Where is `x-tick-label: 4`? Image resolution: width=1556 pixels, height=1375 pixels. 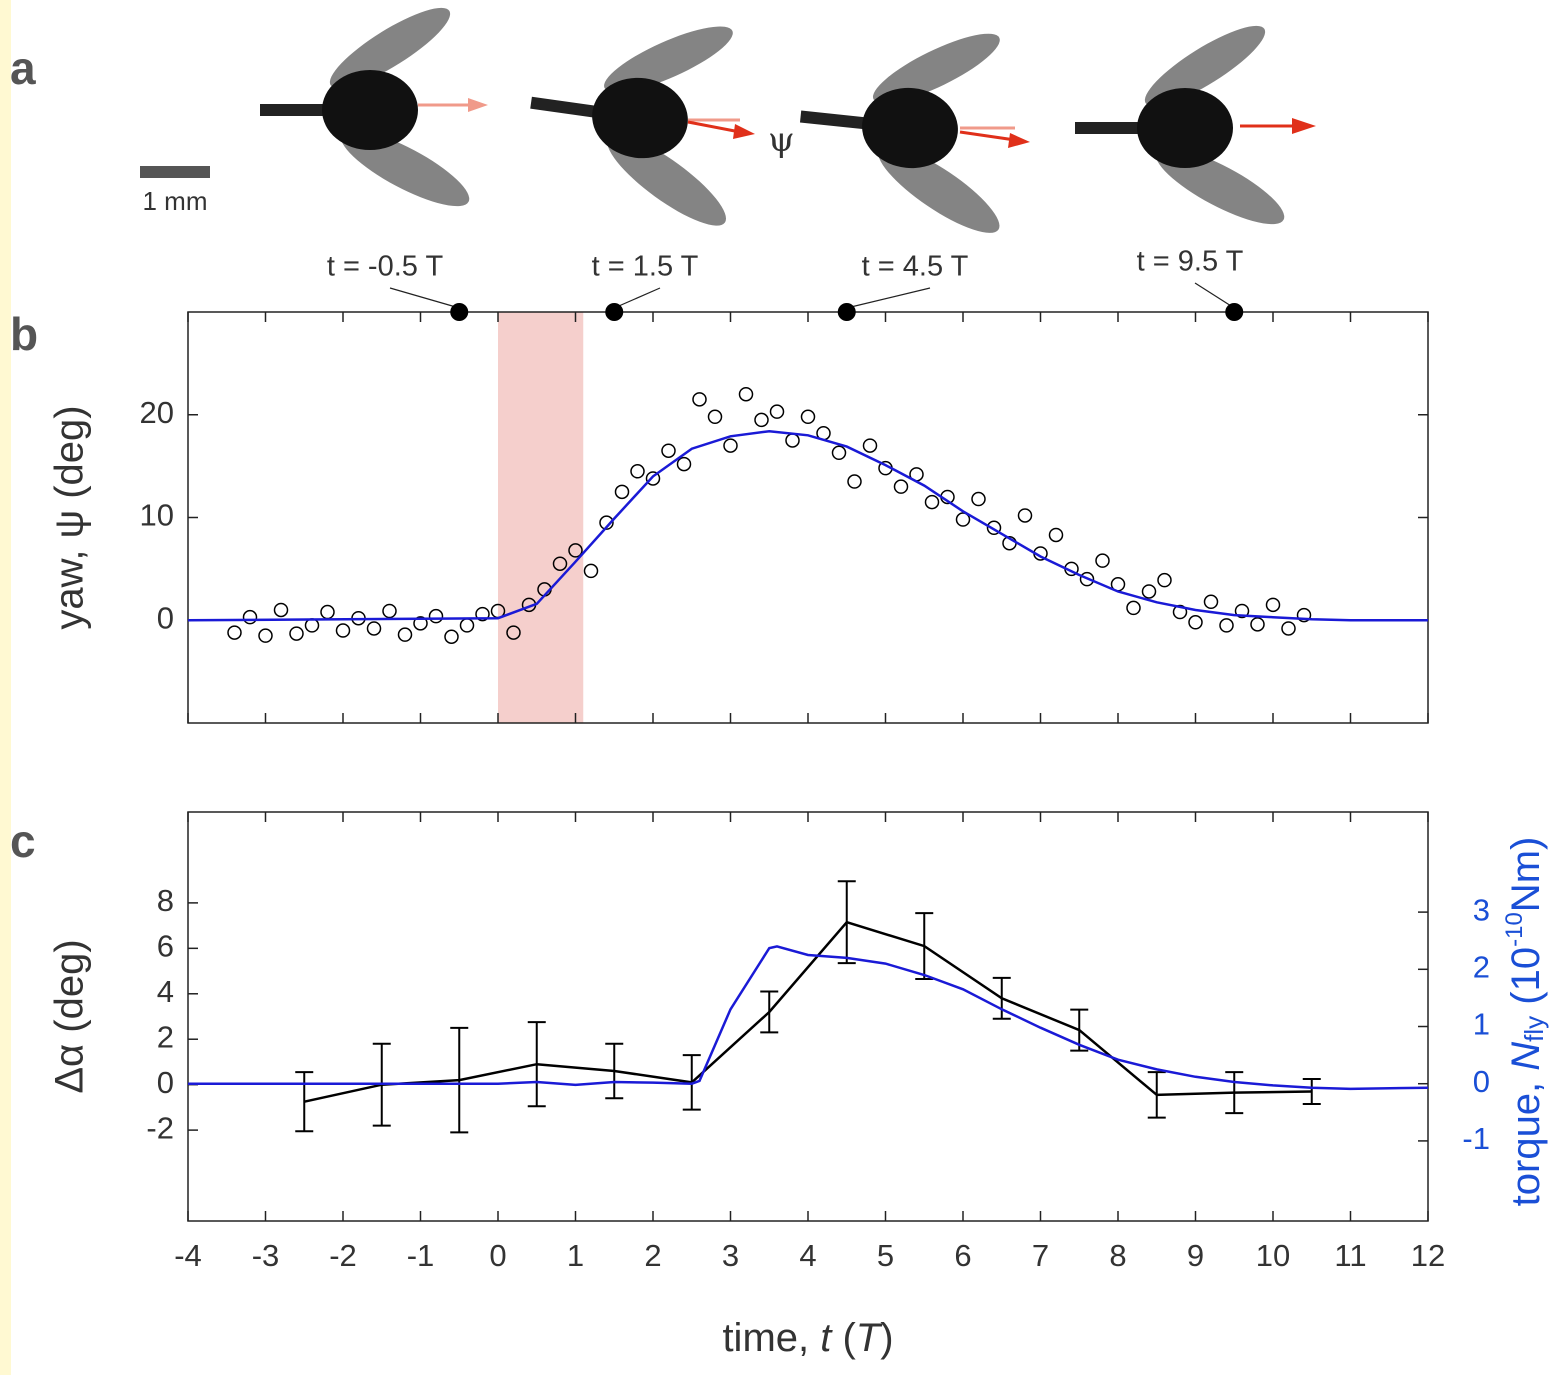
x-tick-label: 4 is located at coordinates (807, 1255).